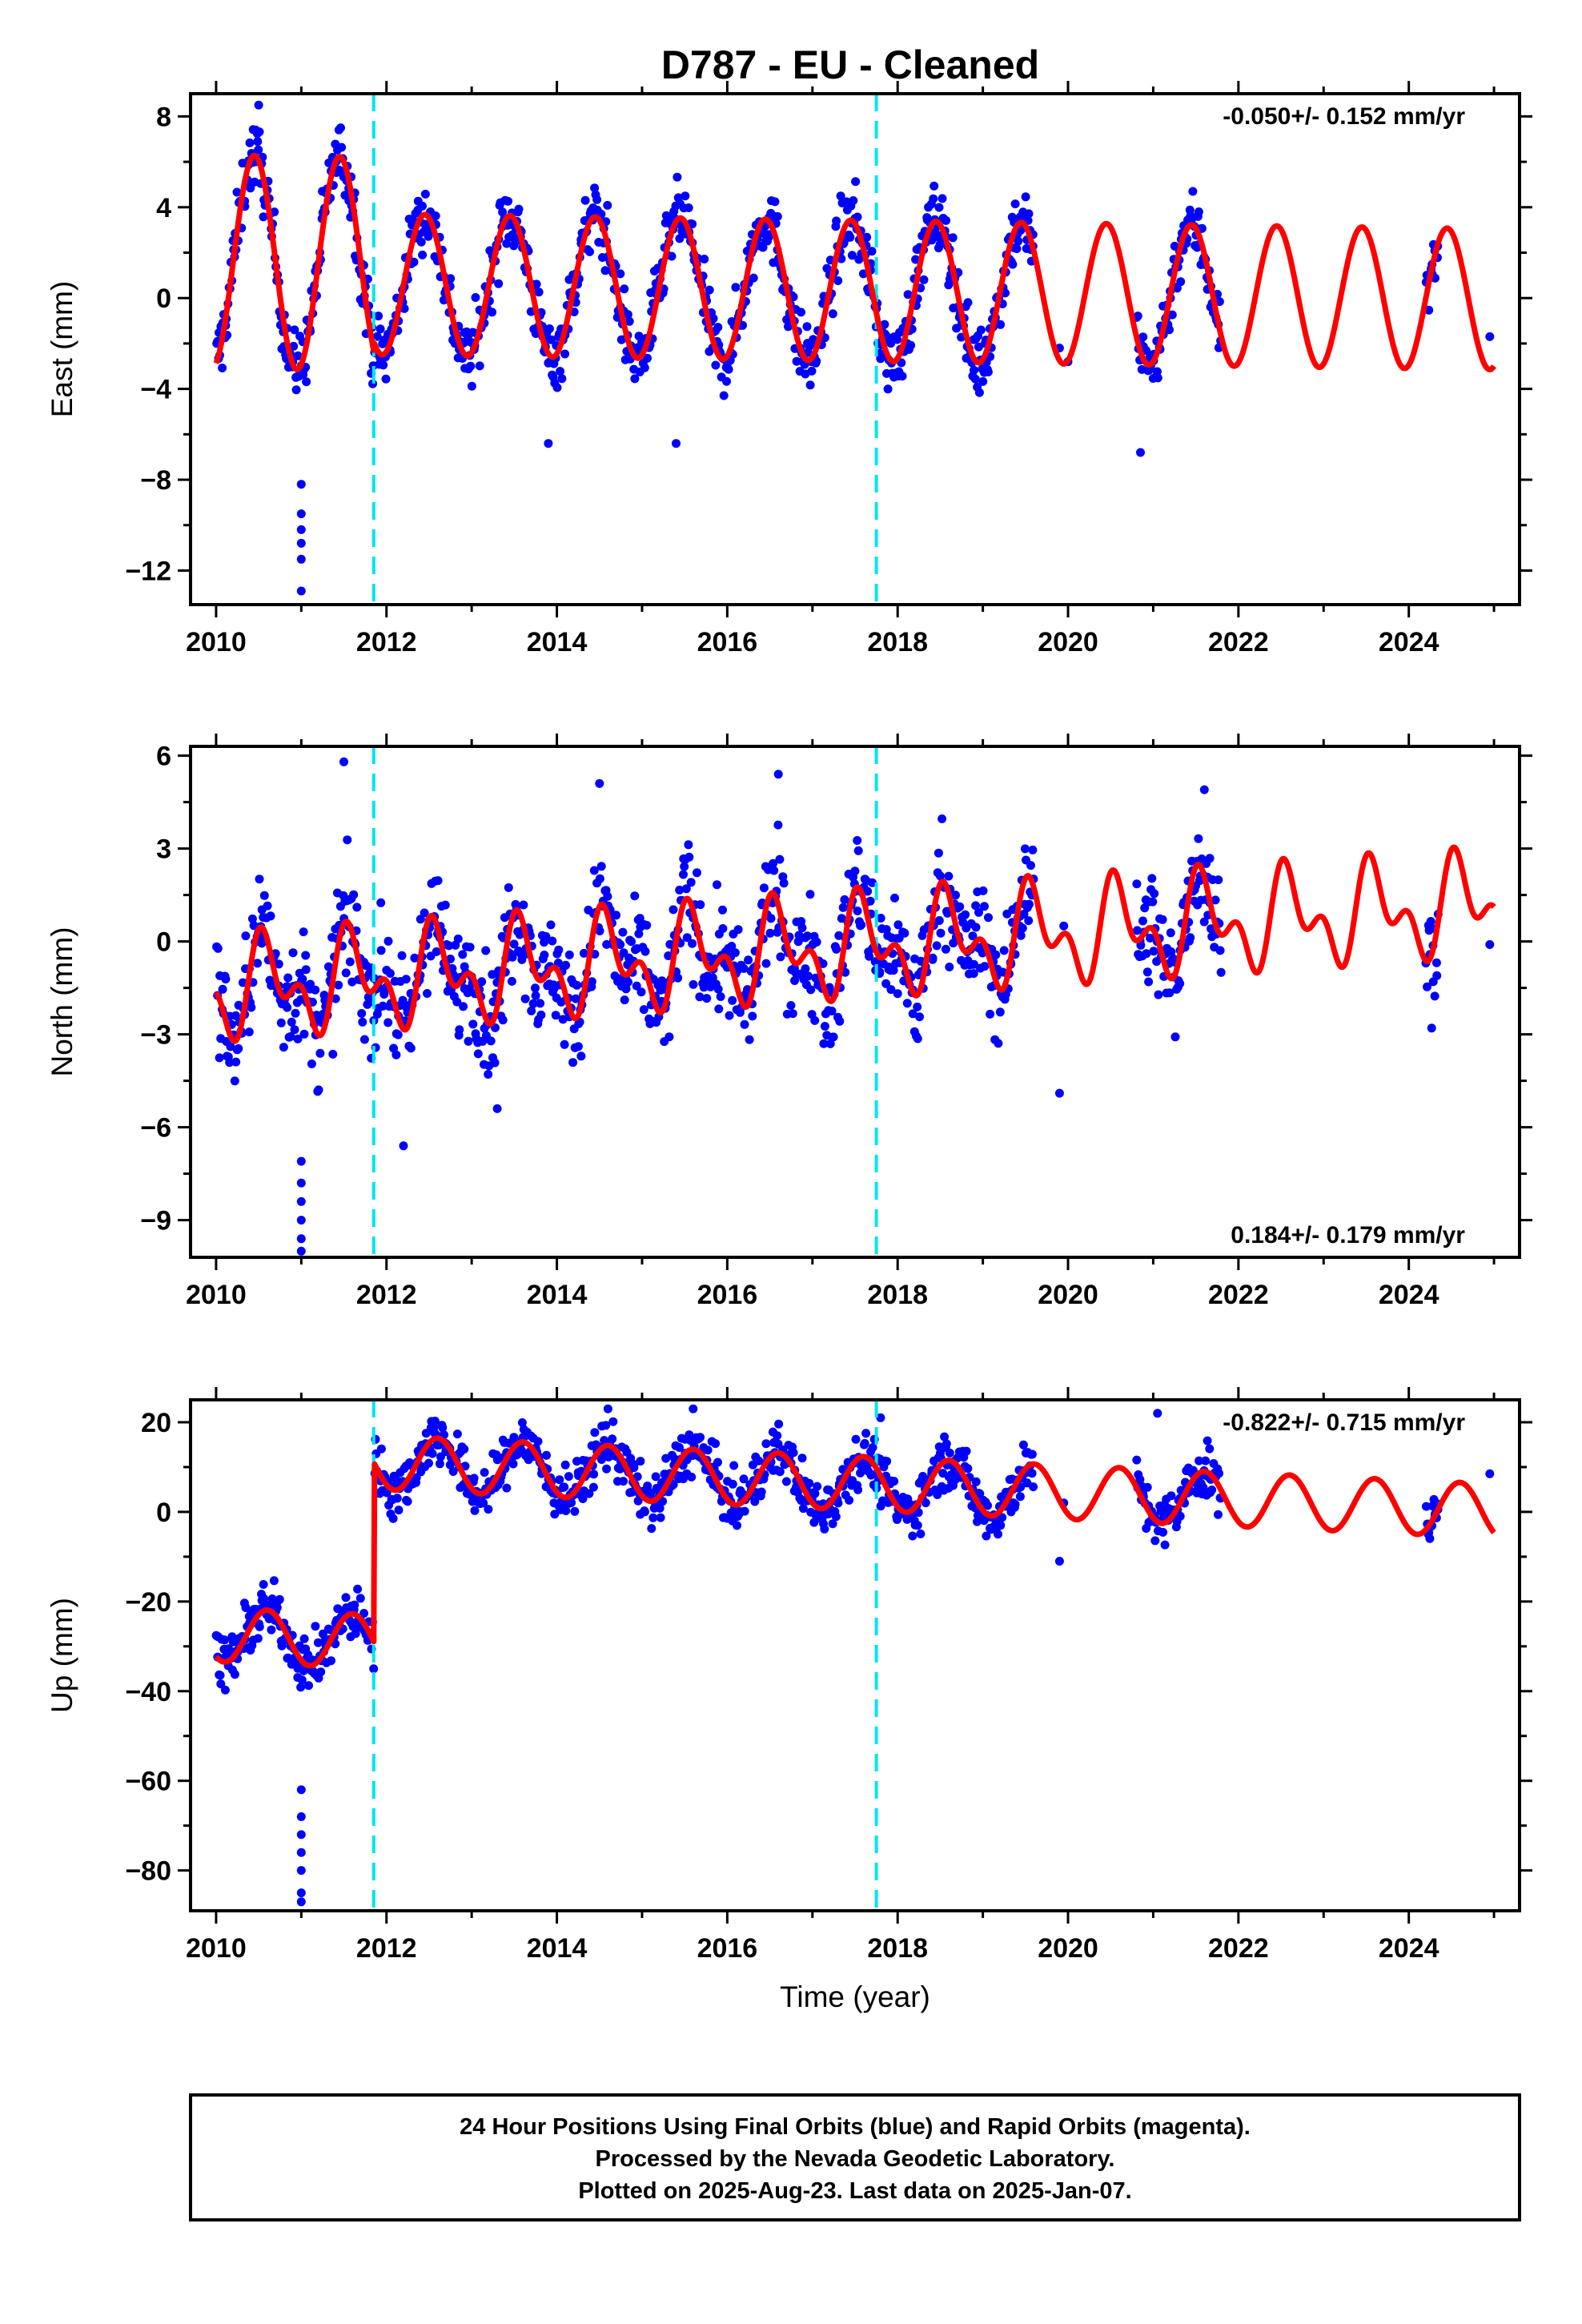  What do you see at coordinates (148, 1692) in the screenshot?
I see `y-tick-label: −40` at bounding box center [148, 1692].